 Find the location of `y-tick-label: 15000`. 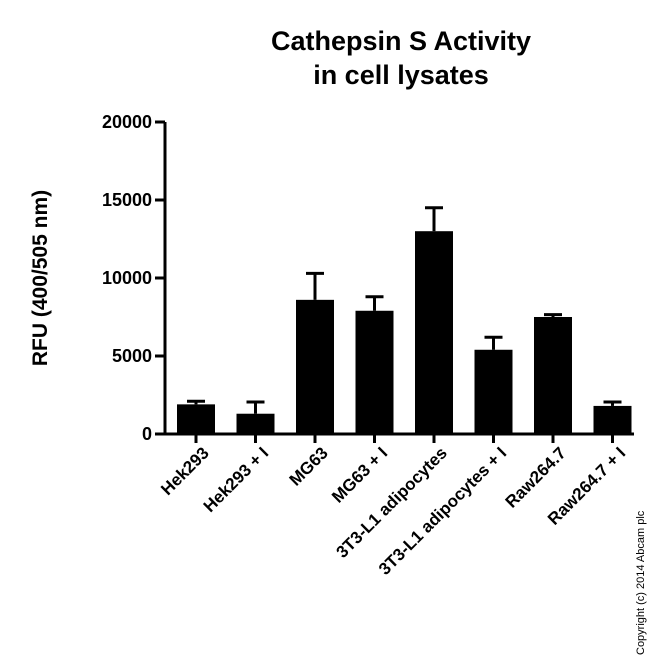

y-tick-label: 15000 is located at coordinates (127, 200).